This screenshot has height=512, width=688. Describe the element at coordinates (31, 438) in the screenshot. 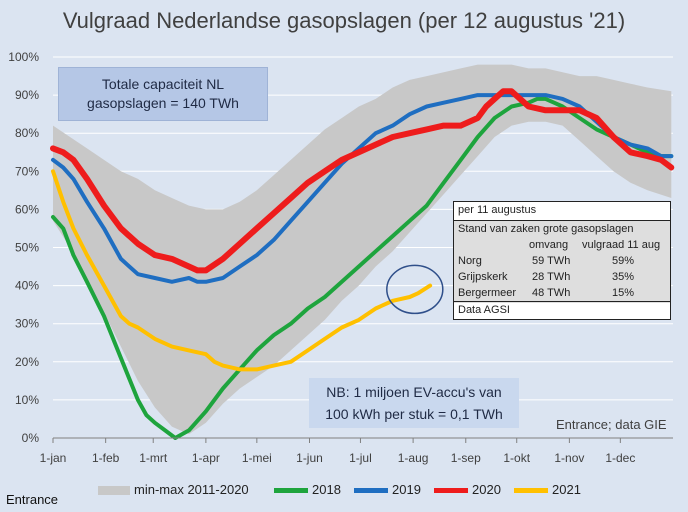

I see `y-tick-label: 0%` at that location.